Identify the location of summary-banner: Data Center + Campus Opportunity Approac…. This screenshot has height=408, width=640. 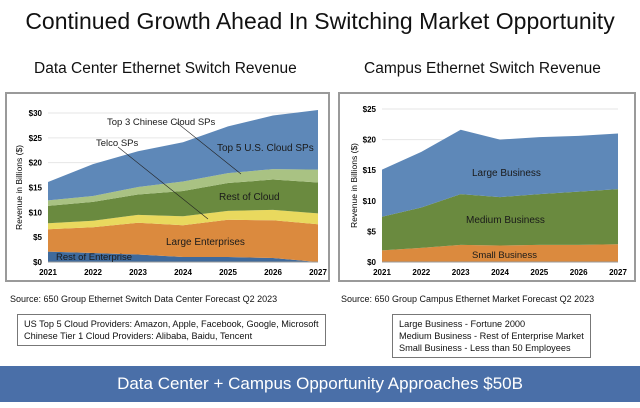
(320, 384).